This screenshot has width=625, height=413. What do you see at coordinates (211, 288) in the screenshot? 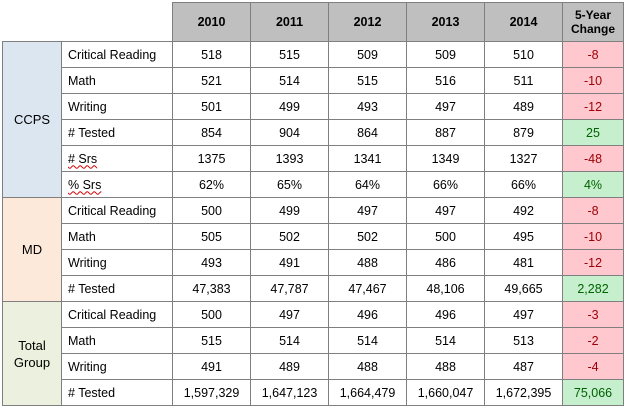
I see `value-cell-2010: 47,383` at bounding box center [211, 288].